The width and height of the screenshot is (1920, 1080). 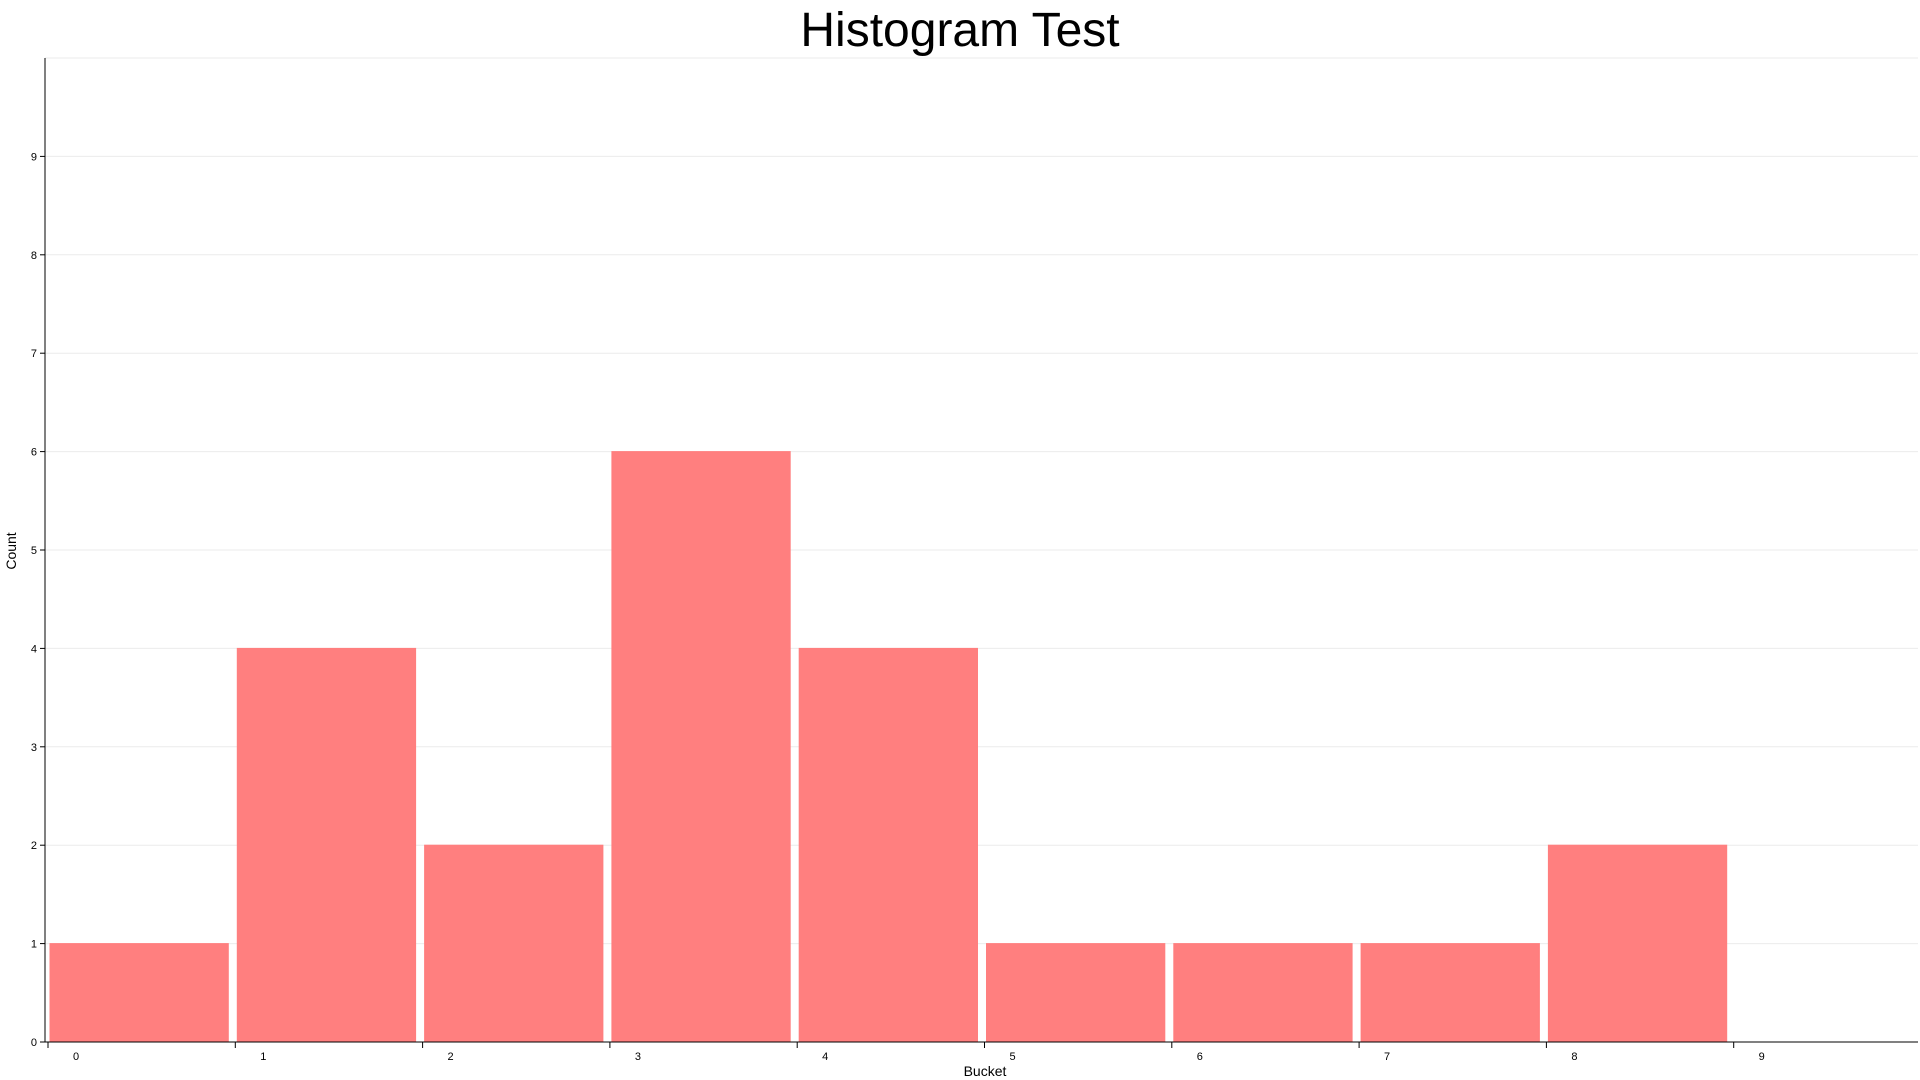 I want to click on x-tick-label-4: 4, so click(x=825, y=1057).